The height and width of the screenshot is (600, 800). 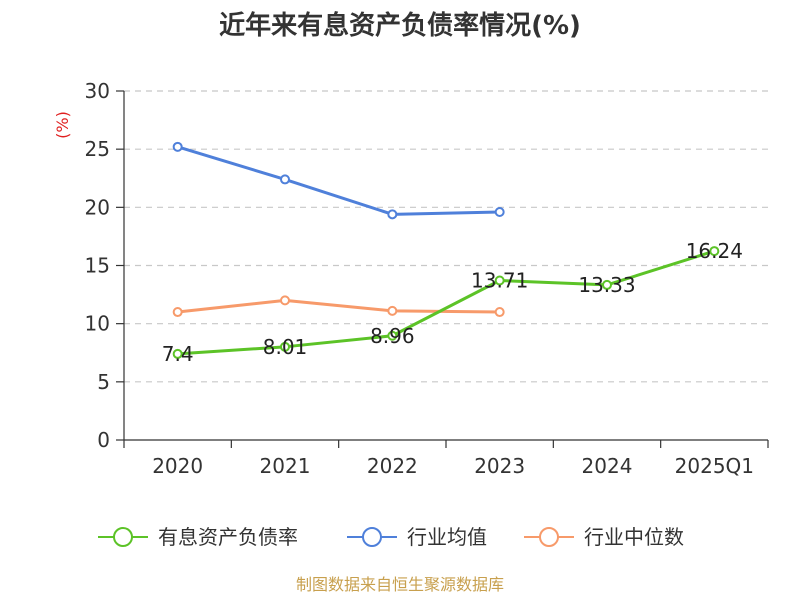 I want to click on x-tick-label: 2021, so click(x=285, y=466).